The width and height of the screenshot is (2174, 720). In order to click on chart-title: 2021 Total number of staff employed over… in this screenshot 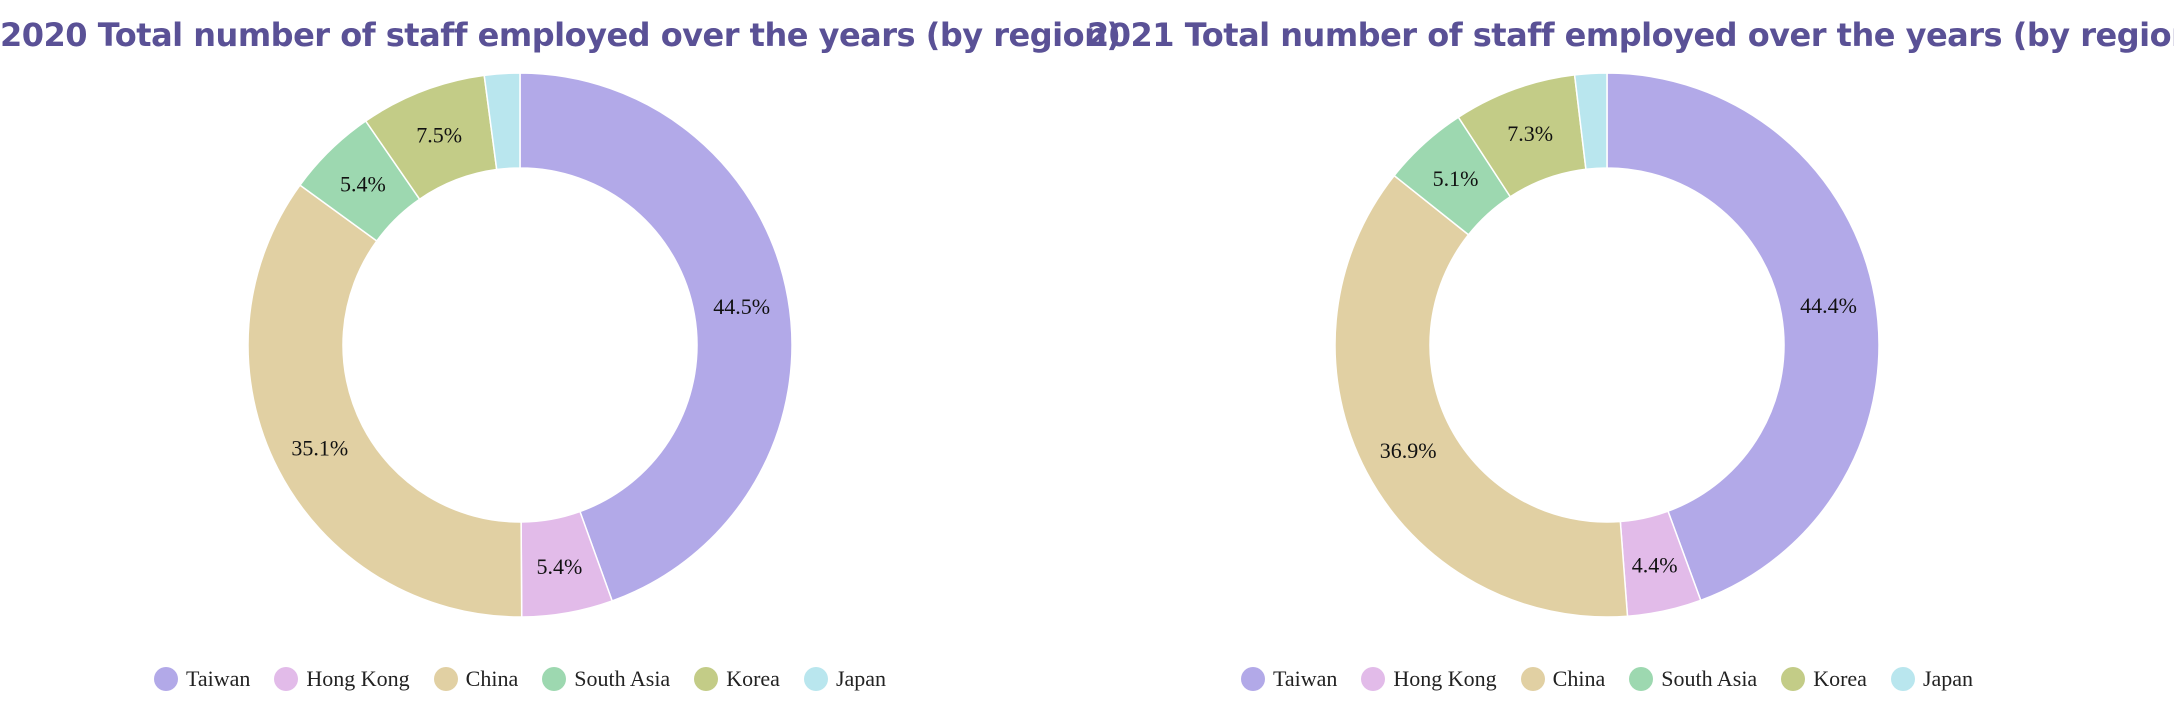, I will do `click(1630, 35)`.